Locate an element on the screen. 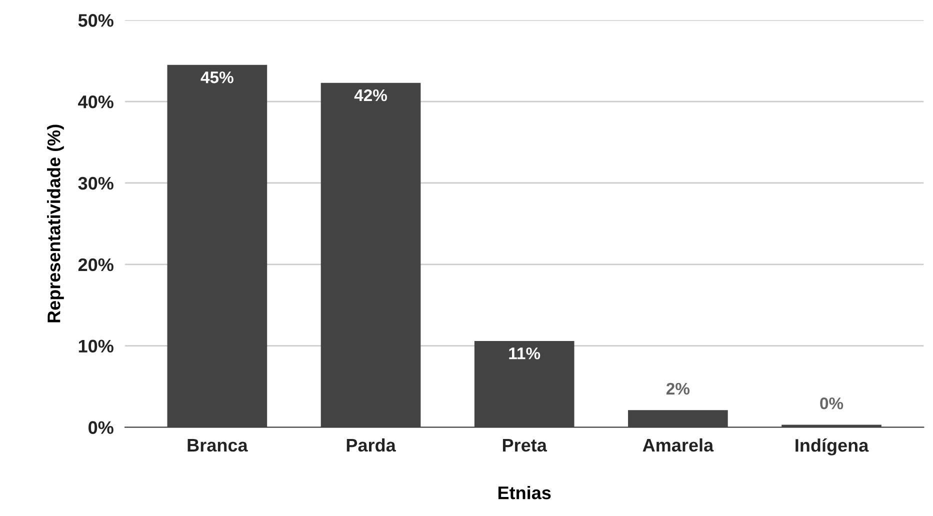  y-tick-label: 20% is located at coordinates (96, 265).